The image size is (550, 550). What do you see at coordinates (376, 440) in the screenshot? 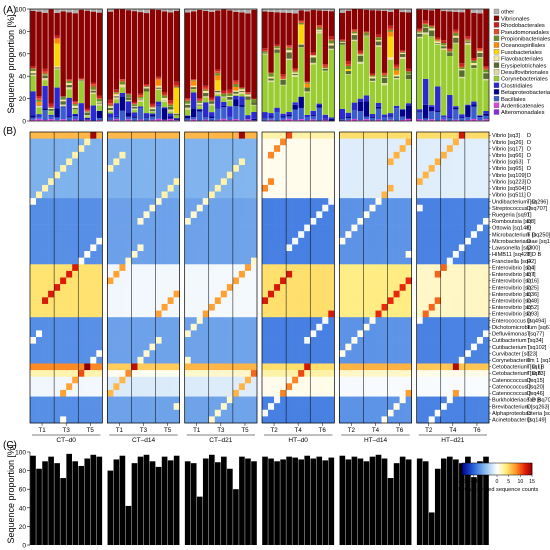
I see `group-label: HT–d14` at bounding box center [376, 440].